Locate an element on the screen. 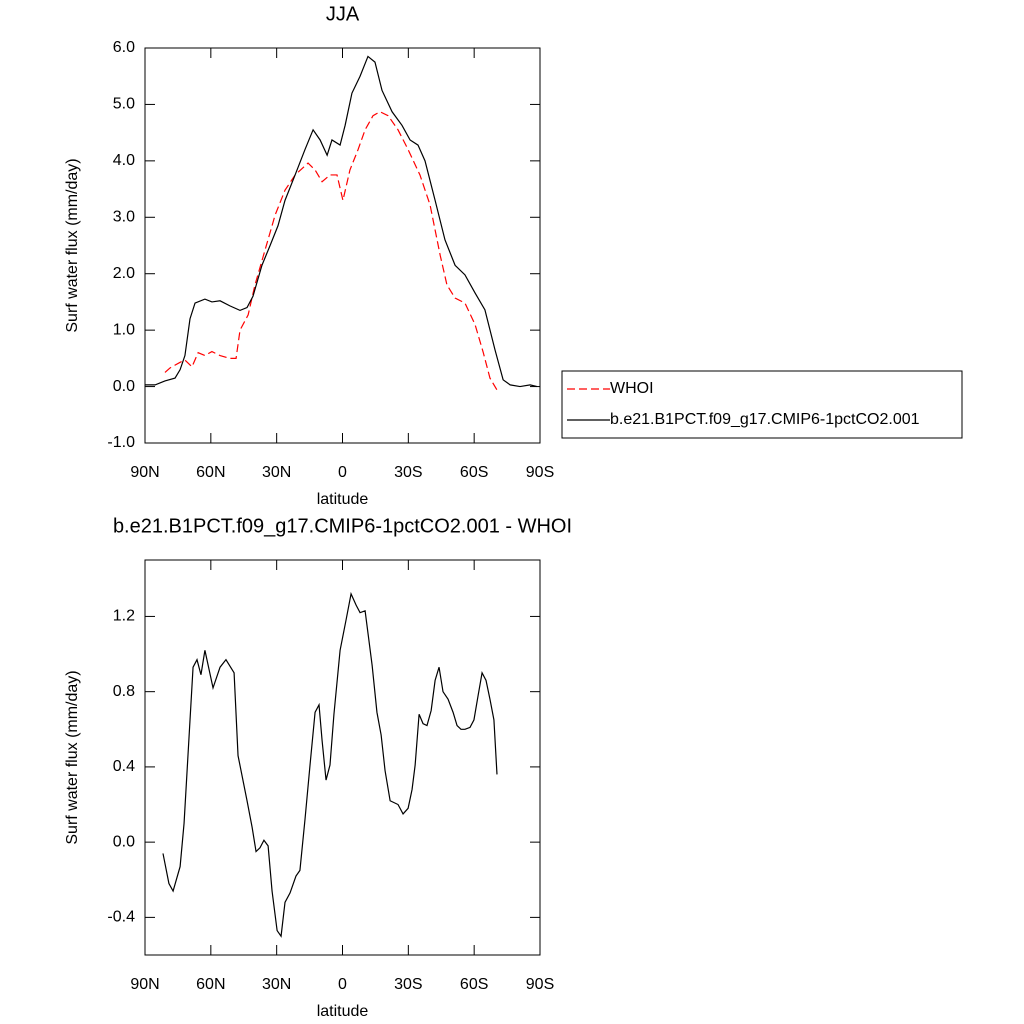 The height and width of the screenshot is (1024, 1024). legend-label: WHOI is located at coordinates (632, 388).